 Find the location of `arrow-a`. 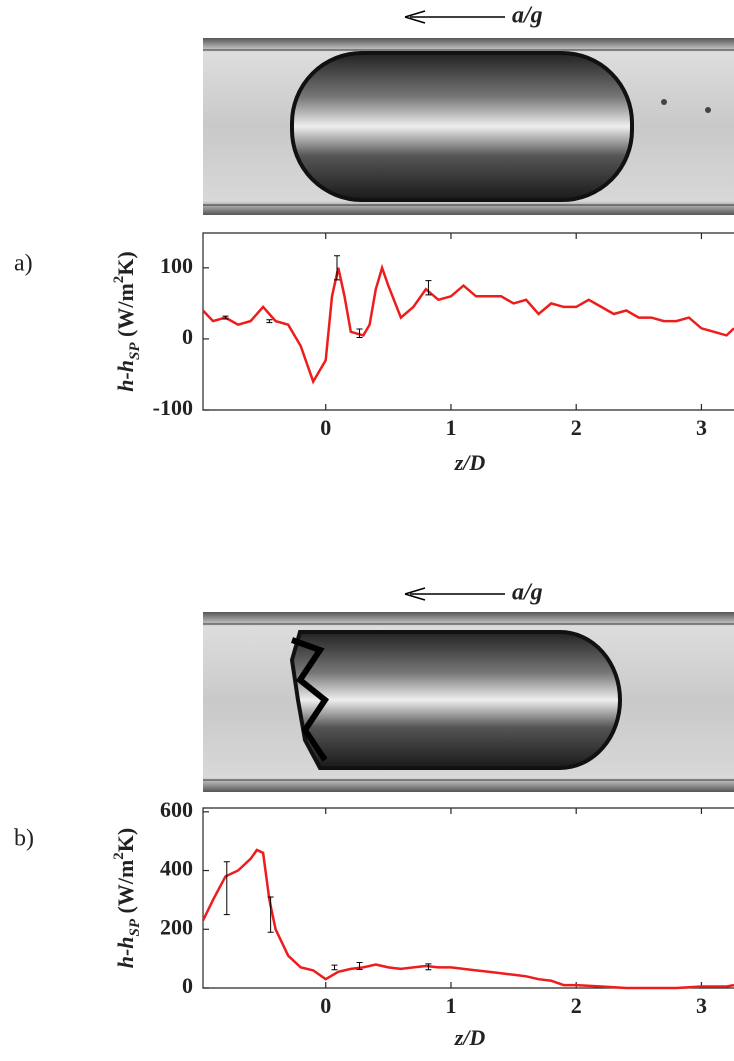

arrow-a is located at coordinates (454, 17).